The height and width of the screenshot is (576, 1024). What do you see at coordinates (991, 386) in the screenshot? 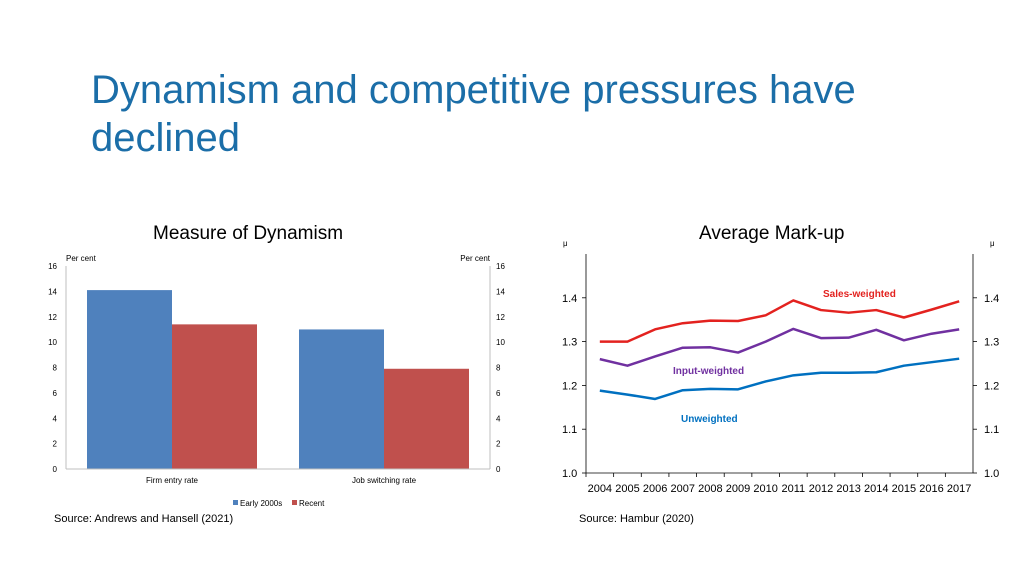
I see `y-tick-label-right: 1.2` at bounding box center [991, 386].